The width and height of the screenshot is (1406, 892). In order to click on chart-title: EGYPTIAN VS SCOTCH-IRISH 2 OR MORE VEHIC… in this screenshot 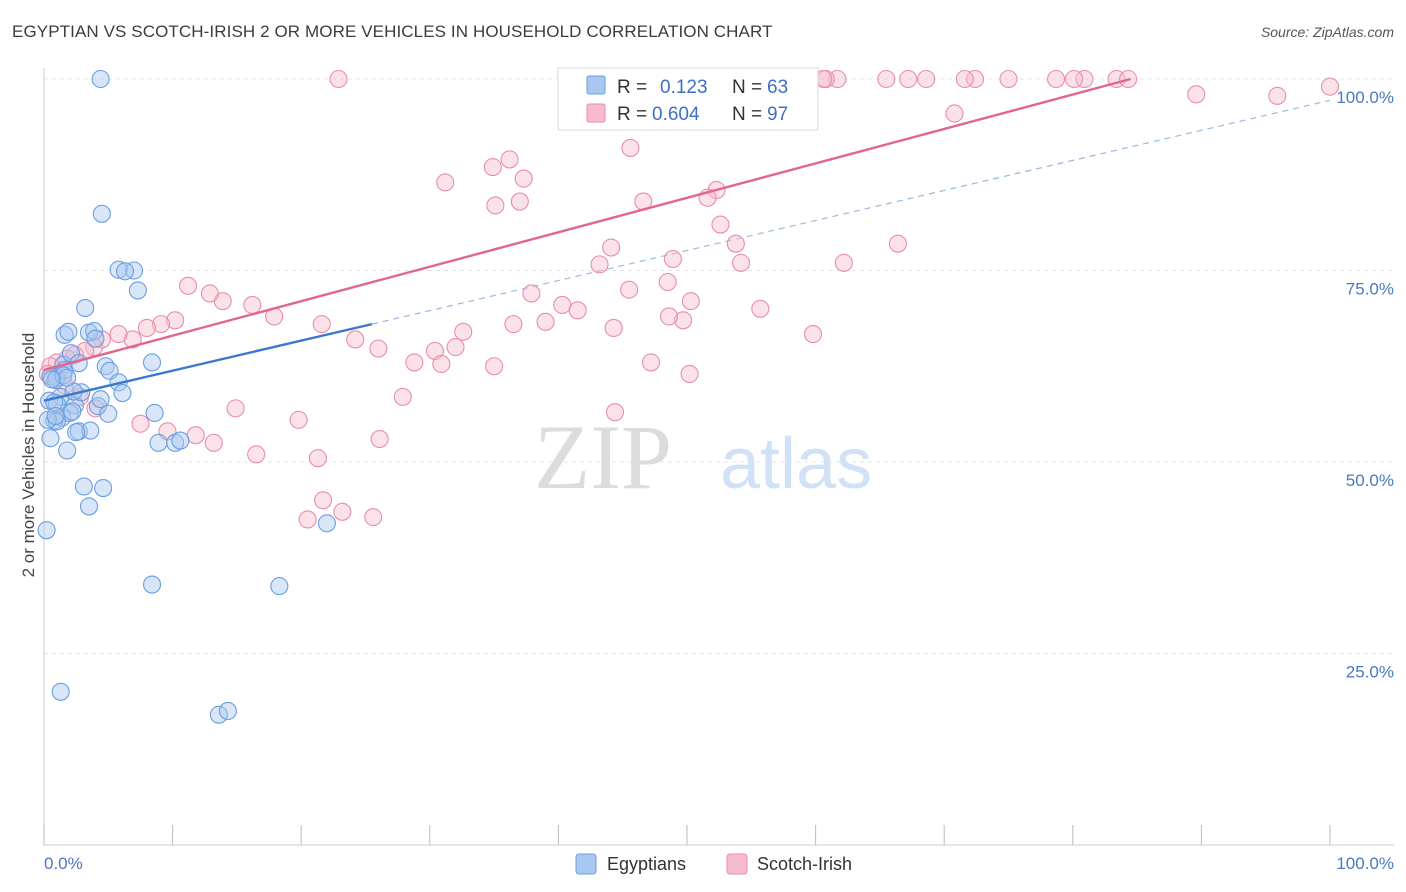, I will do `click(392, 31)`.